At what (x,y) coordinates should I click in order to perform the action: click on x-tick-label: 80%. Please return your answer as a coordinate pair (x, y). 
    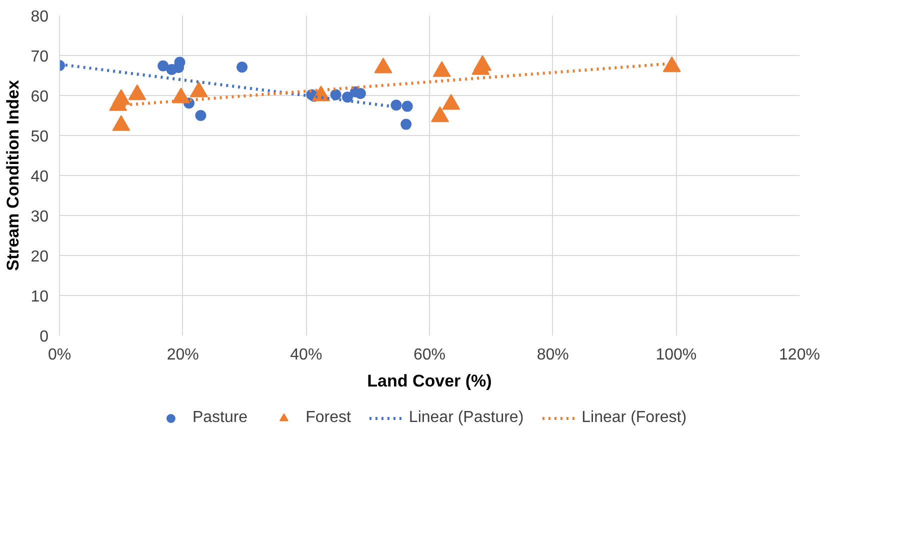
    Looking at the image, I should click on (552, 355).